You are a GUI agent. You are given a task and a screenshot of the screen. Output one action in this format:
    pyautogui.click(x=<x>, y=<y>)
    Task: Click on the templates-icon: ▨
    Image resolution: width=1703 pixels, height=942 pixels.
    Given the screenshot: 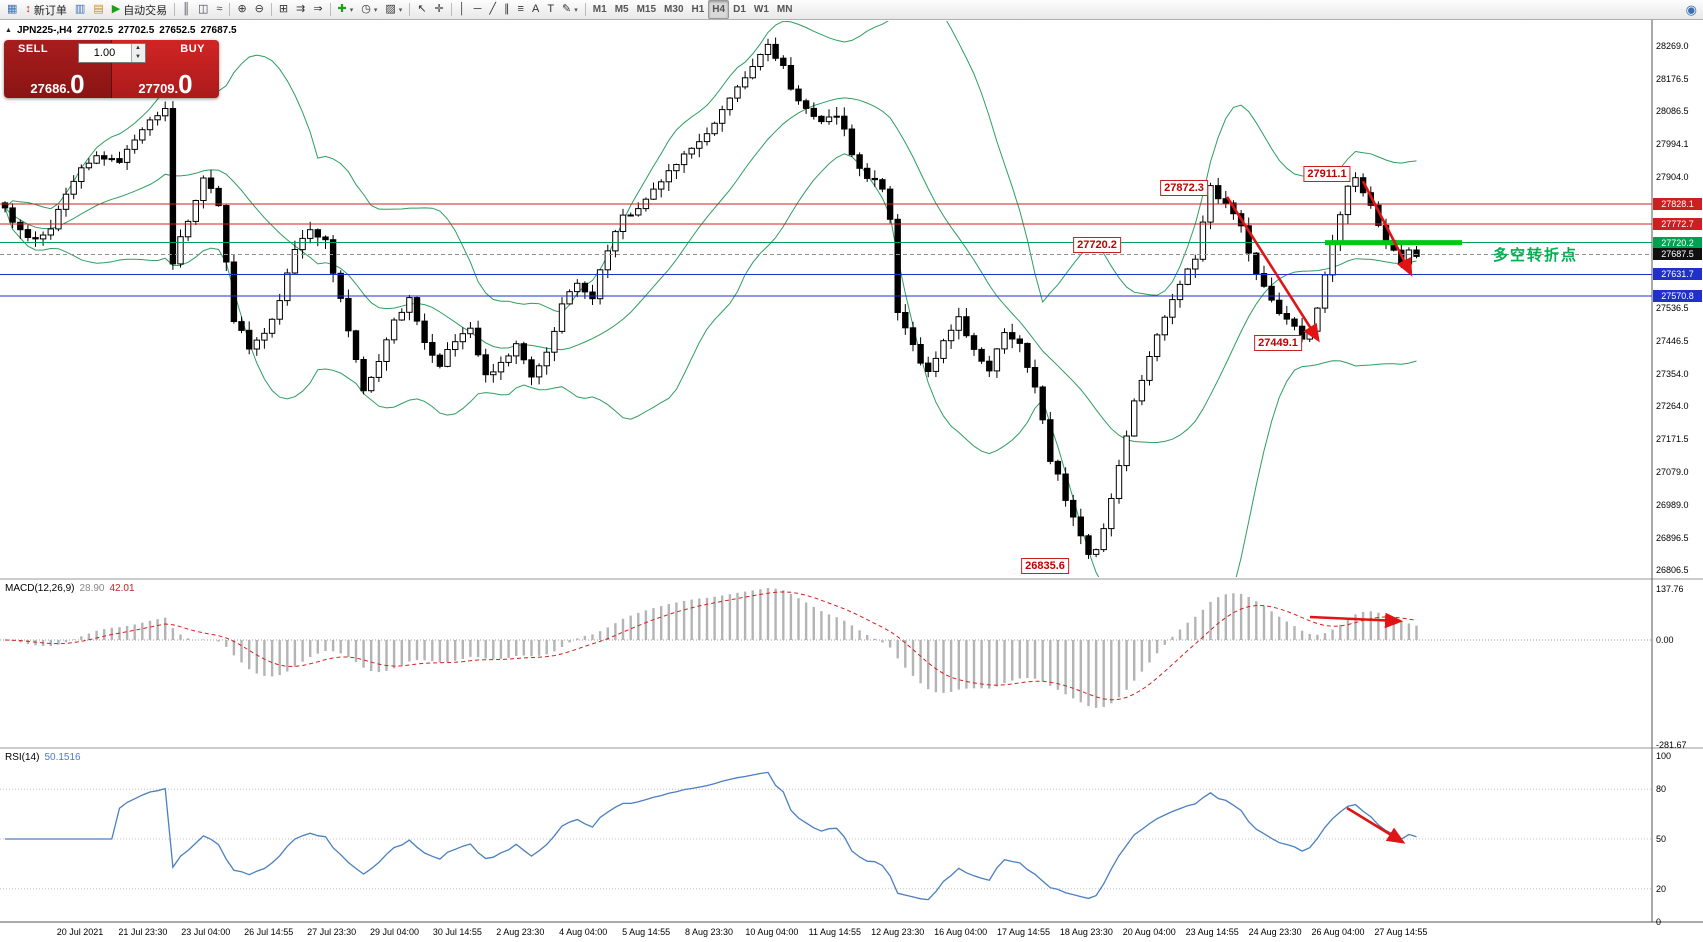 What is the action you would take?
    pyautogui.click(x=390, y=9)
    